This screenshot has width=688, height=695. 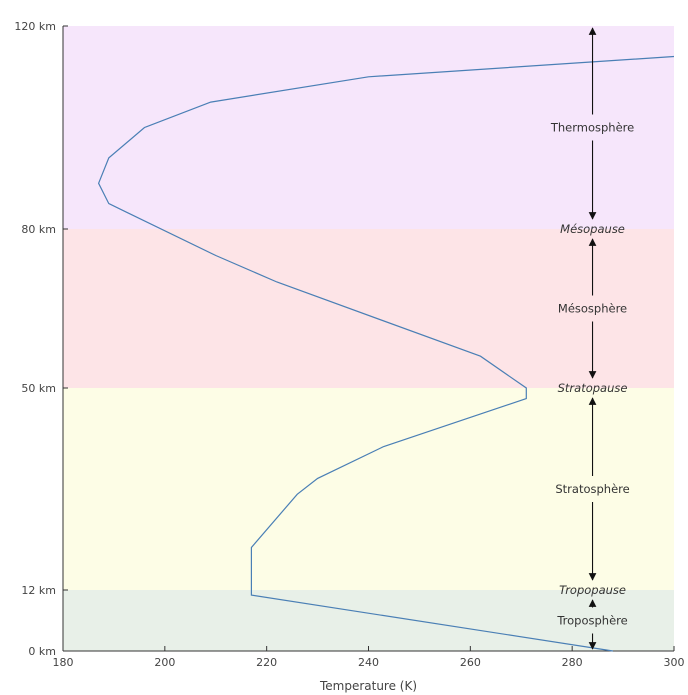 I want to click on y-tick-label: 12 km, so click(x=38, y=590).